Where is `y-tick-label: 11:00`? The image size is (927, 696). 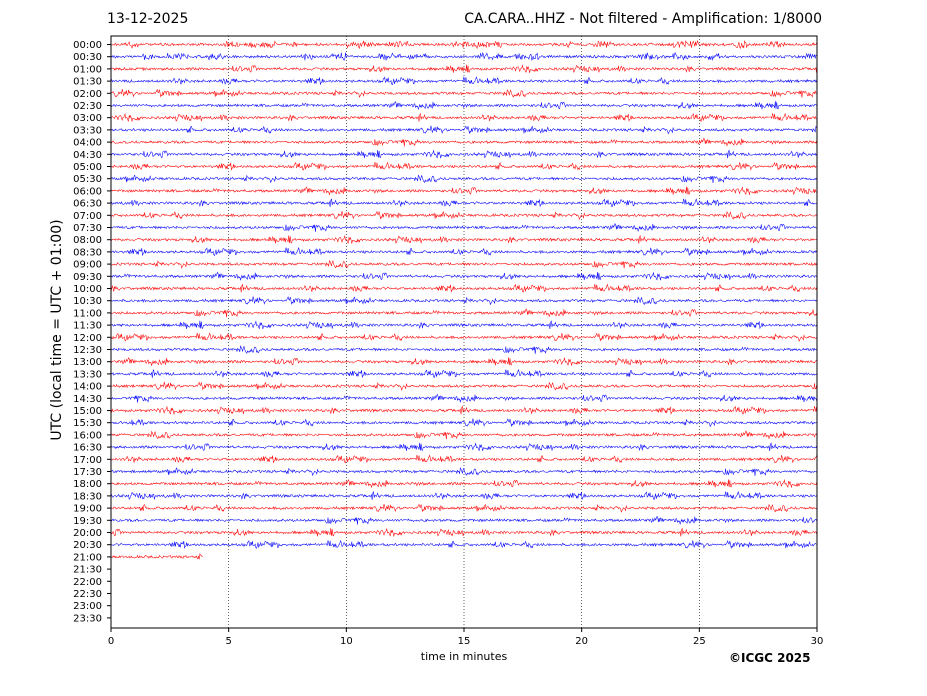 y-tick-label: 11:00 is located at coordinates (87, 313).